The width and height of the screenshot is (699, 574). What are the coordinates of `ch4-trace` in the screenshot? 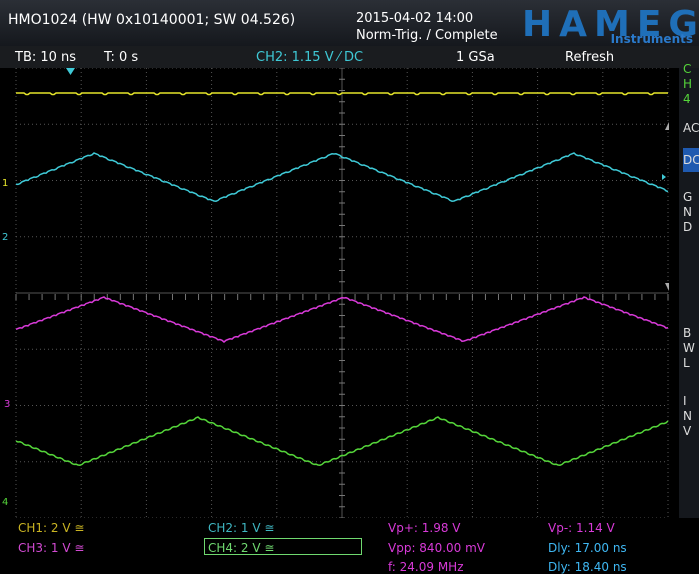 It's located at (342, 441).